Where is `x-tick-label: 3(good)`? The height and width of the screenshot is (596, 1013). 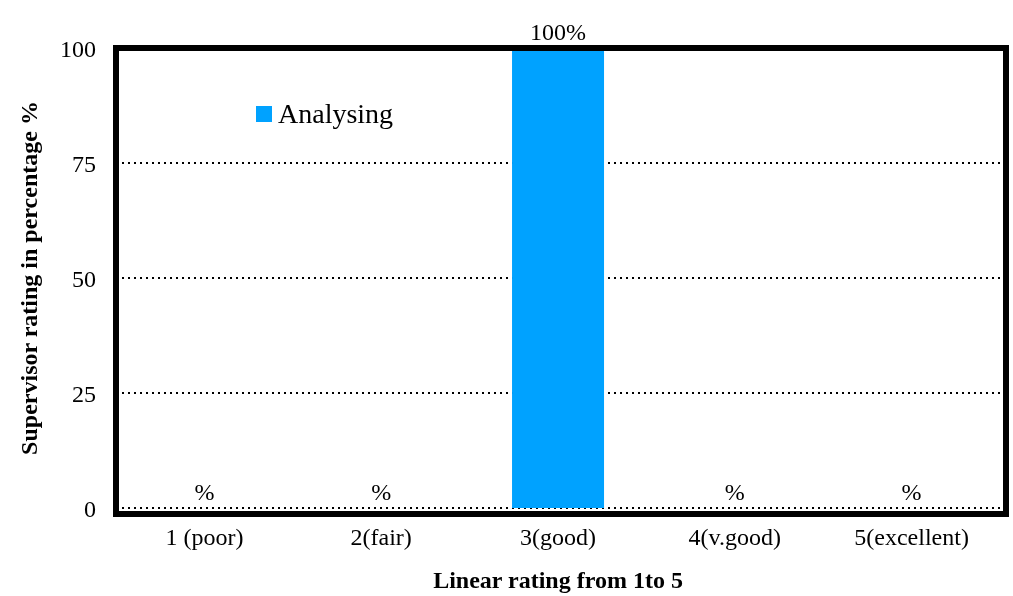 x-tick-label: 3(good) is located at coordinates (558, 537).